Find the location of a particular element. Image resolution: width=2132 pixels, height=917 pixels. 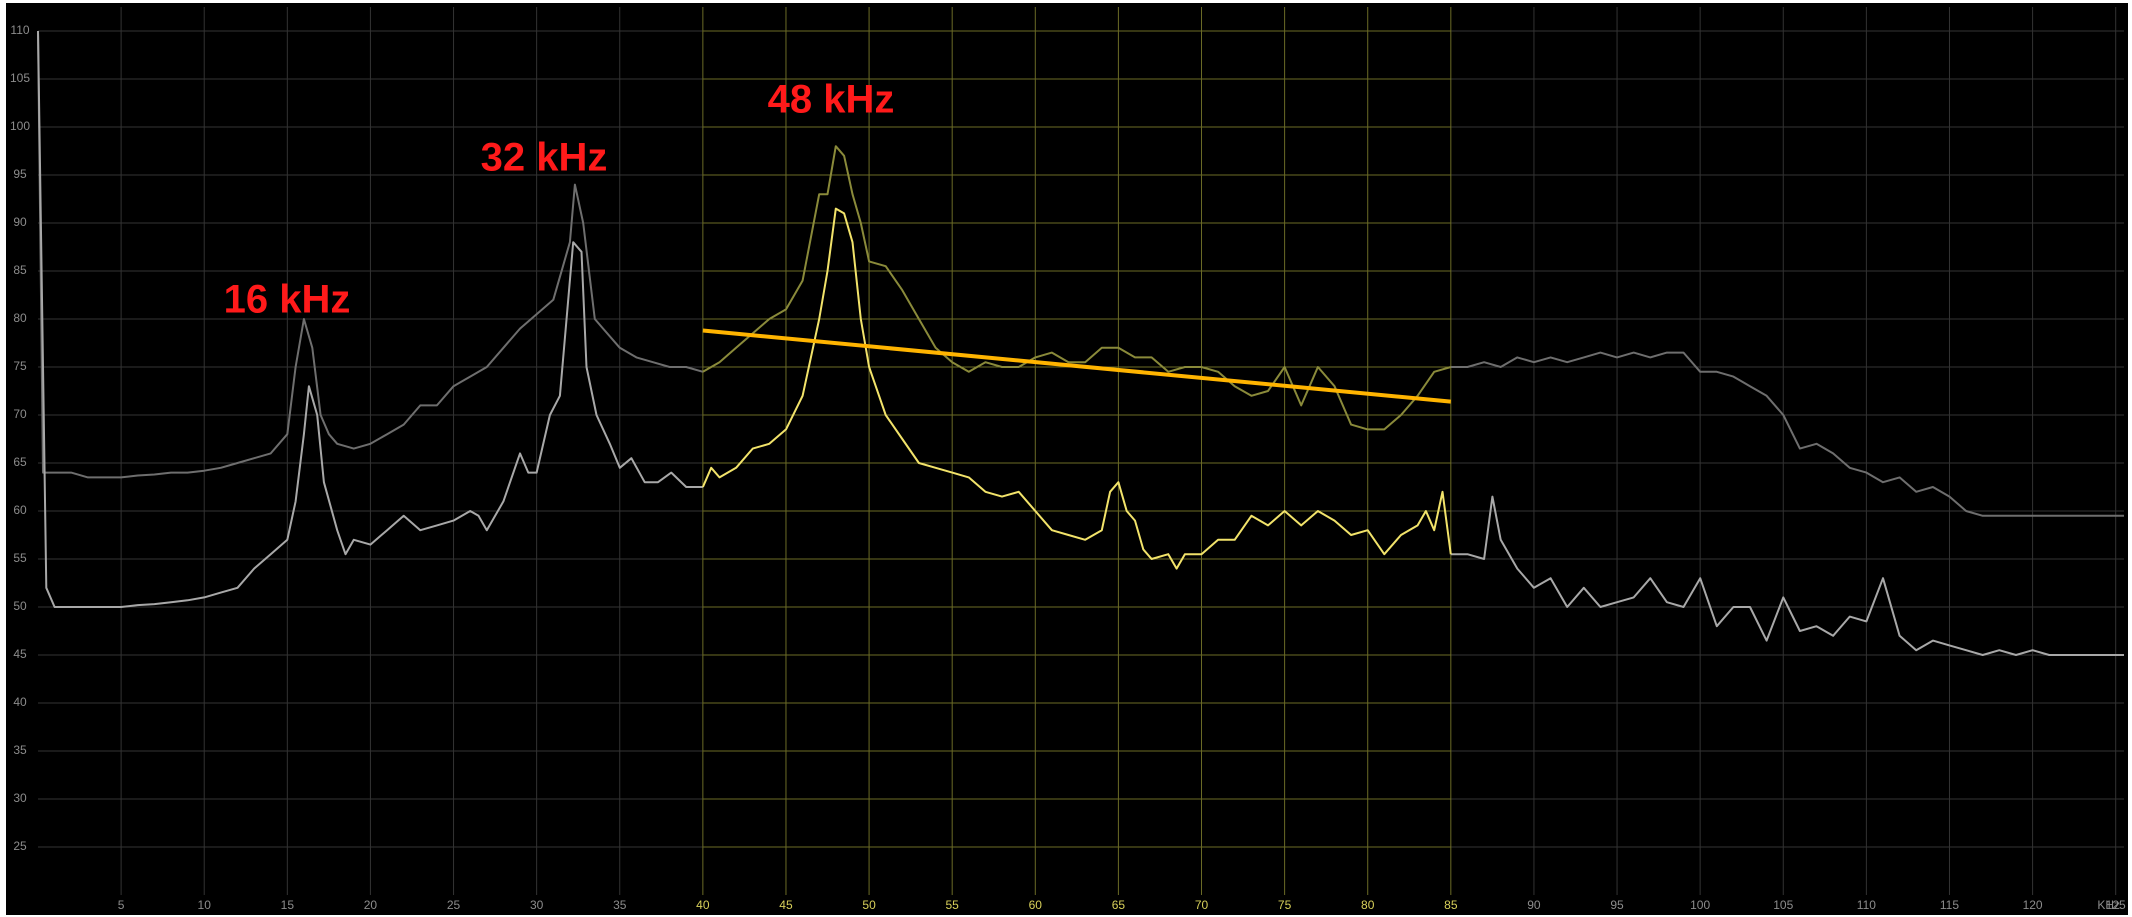

annotation: 16 kHz is located at coordinates (287, 300).